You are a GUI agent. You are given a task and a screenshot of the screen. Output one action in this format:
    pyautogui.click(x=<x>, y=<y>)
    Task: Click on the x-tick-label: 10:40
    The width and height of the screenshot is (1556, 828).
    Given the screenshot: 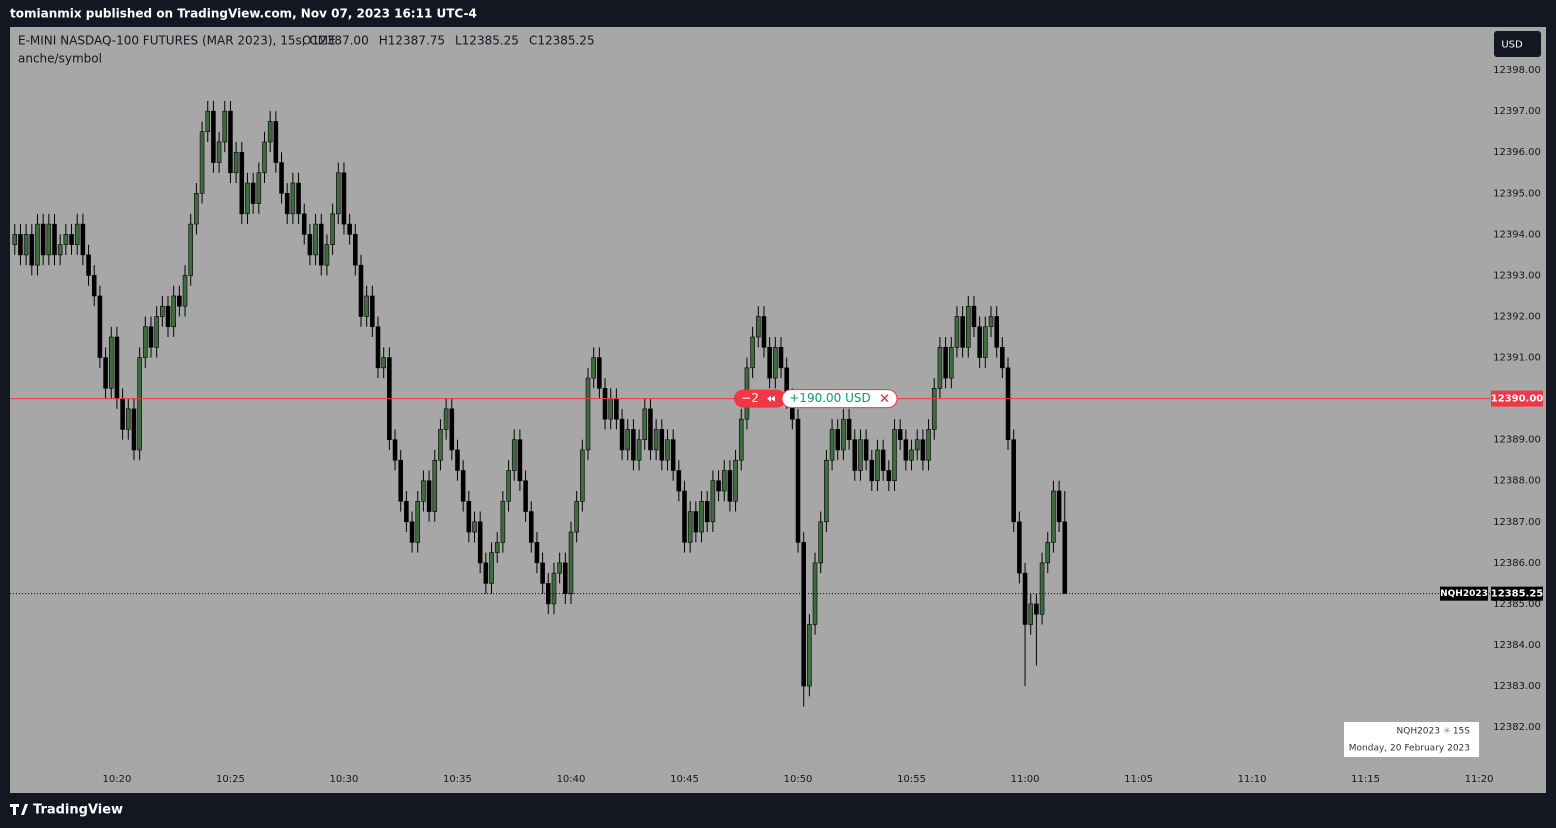 What is the action you would take?
    pyautogui.click(x=571, y=779)
    